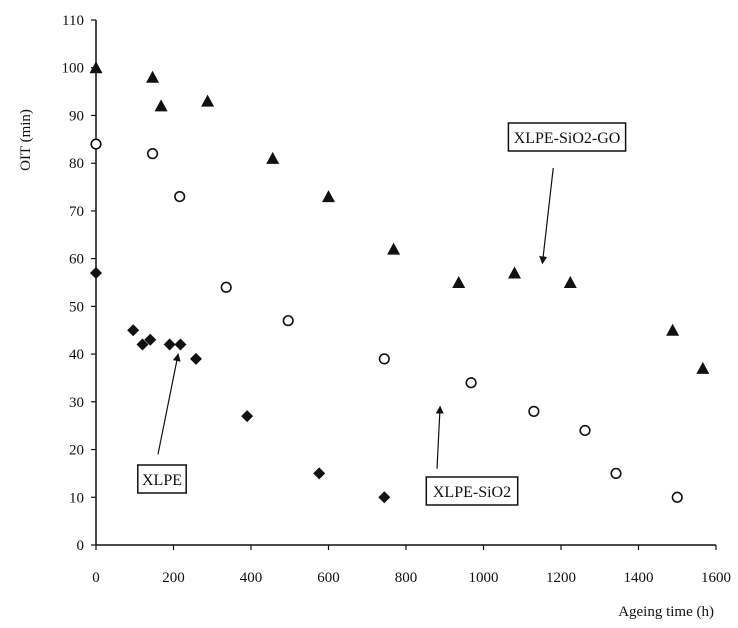  I want to click on x-tick-label: 200, so click(173, 578).